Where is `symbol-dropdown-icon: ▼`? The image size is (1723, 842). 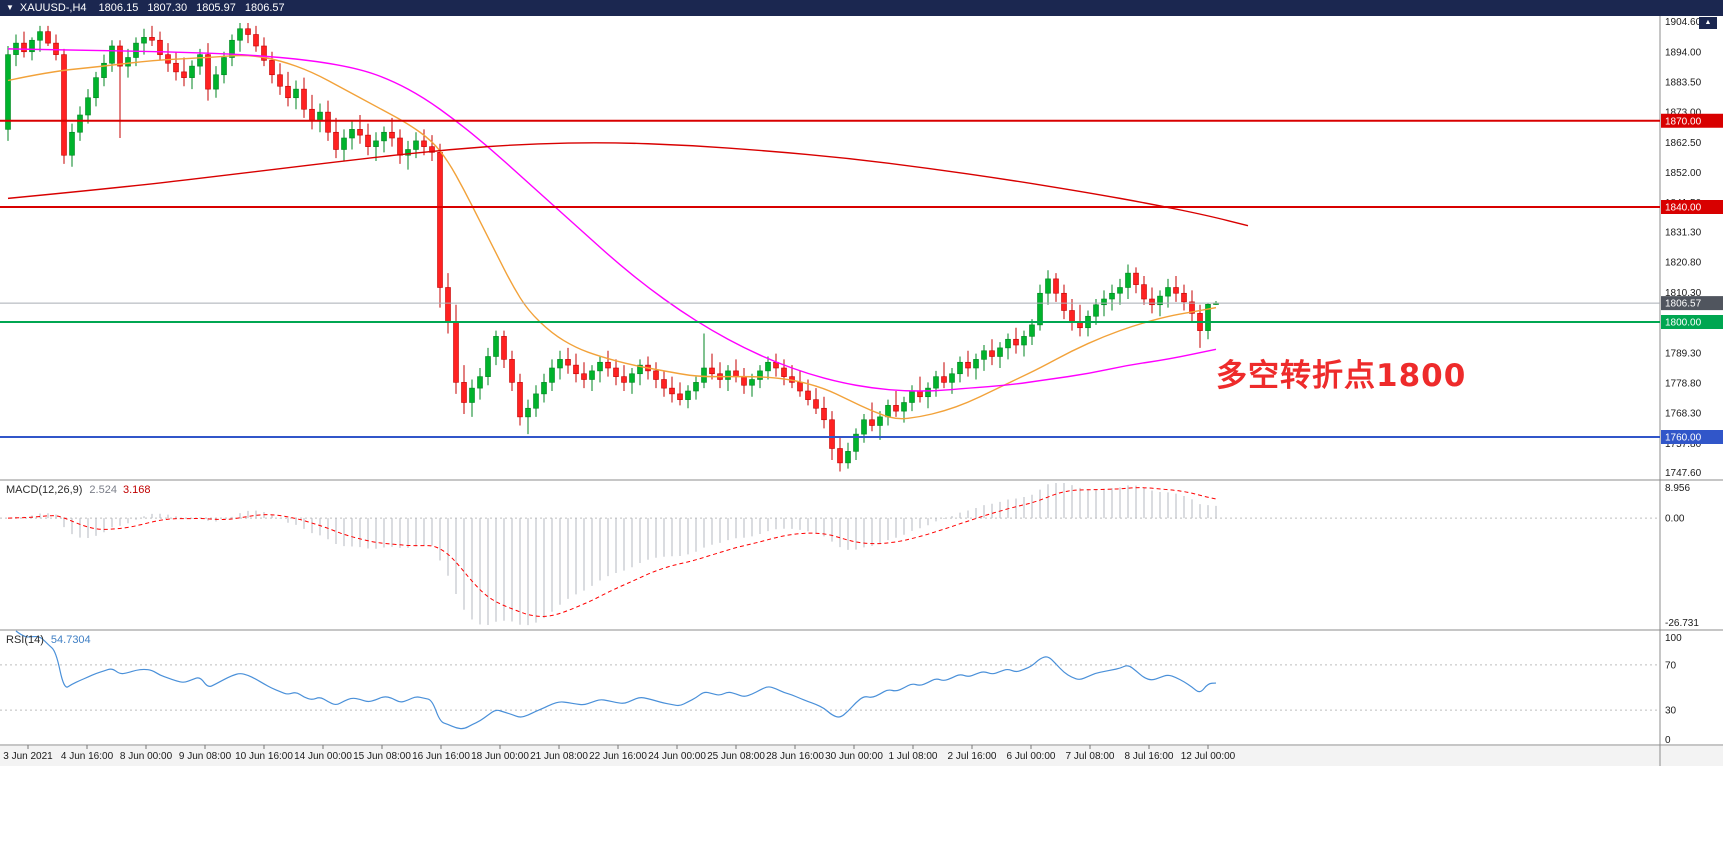 symbol-dropdown-icon: ▼ is located at coordinates (10, 7).